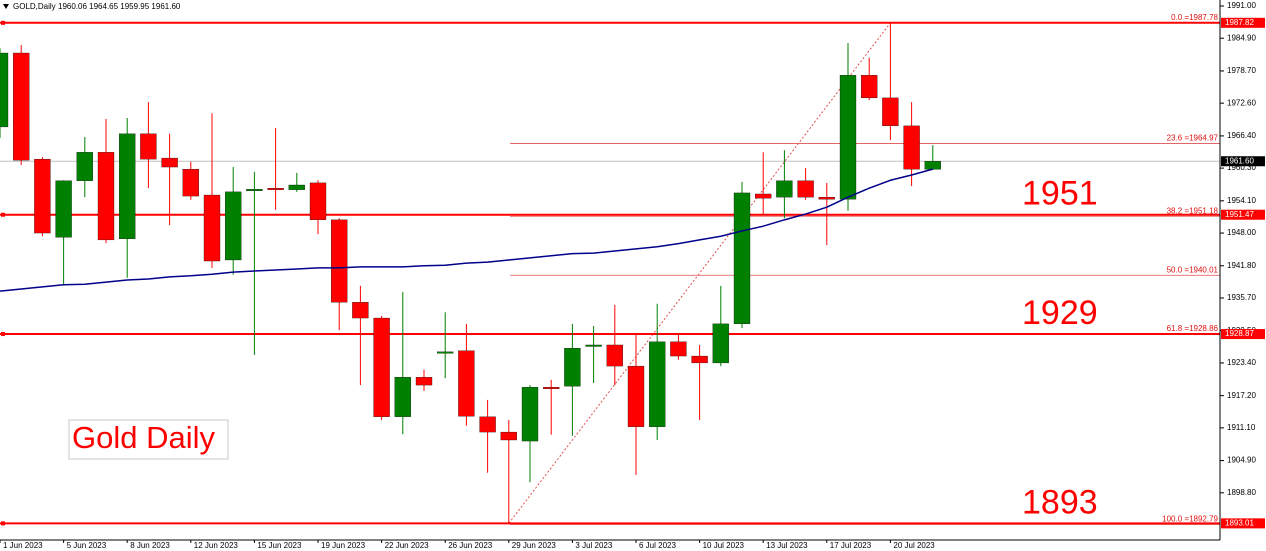 The image size is (1266, 551). Describe the element at coordinates (143, 437) in the screenshot. I see `annotation: Gold Daily` at that location.